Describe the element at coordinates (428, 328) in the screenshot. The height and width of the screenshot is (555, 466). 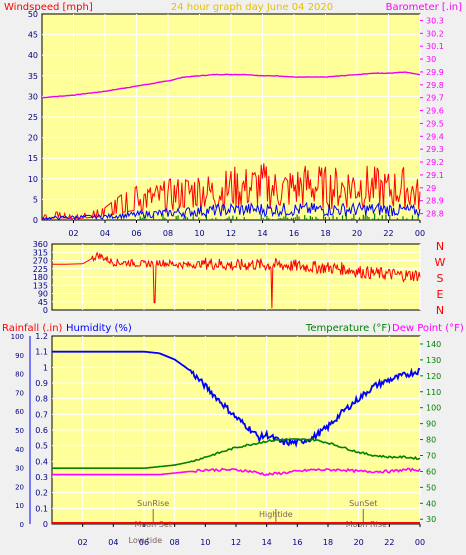
I see `dewpoint-axis-title: Dew Point (°F)` at that location.